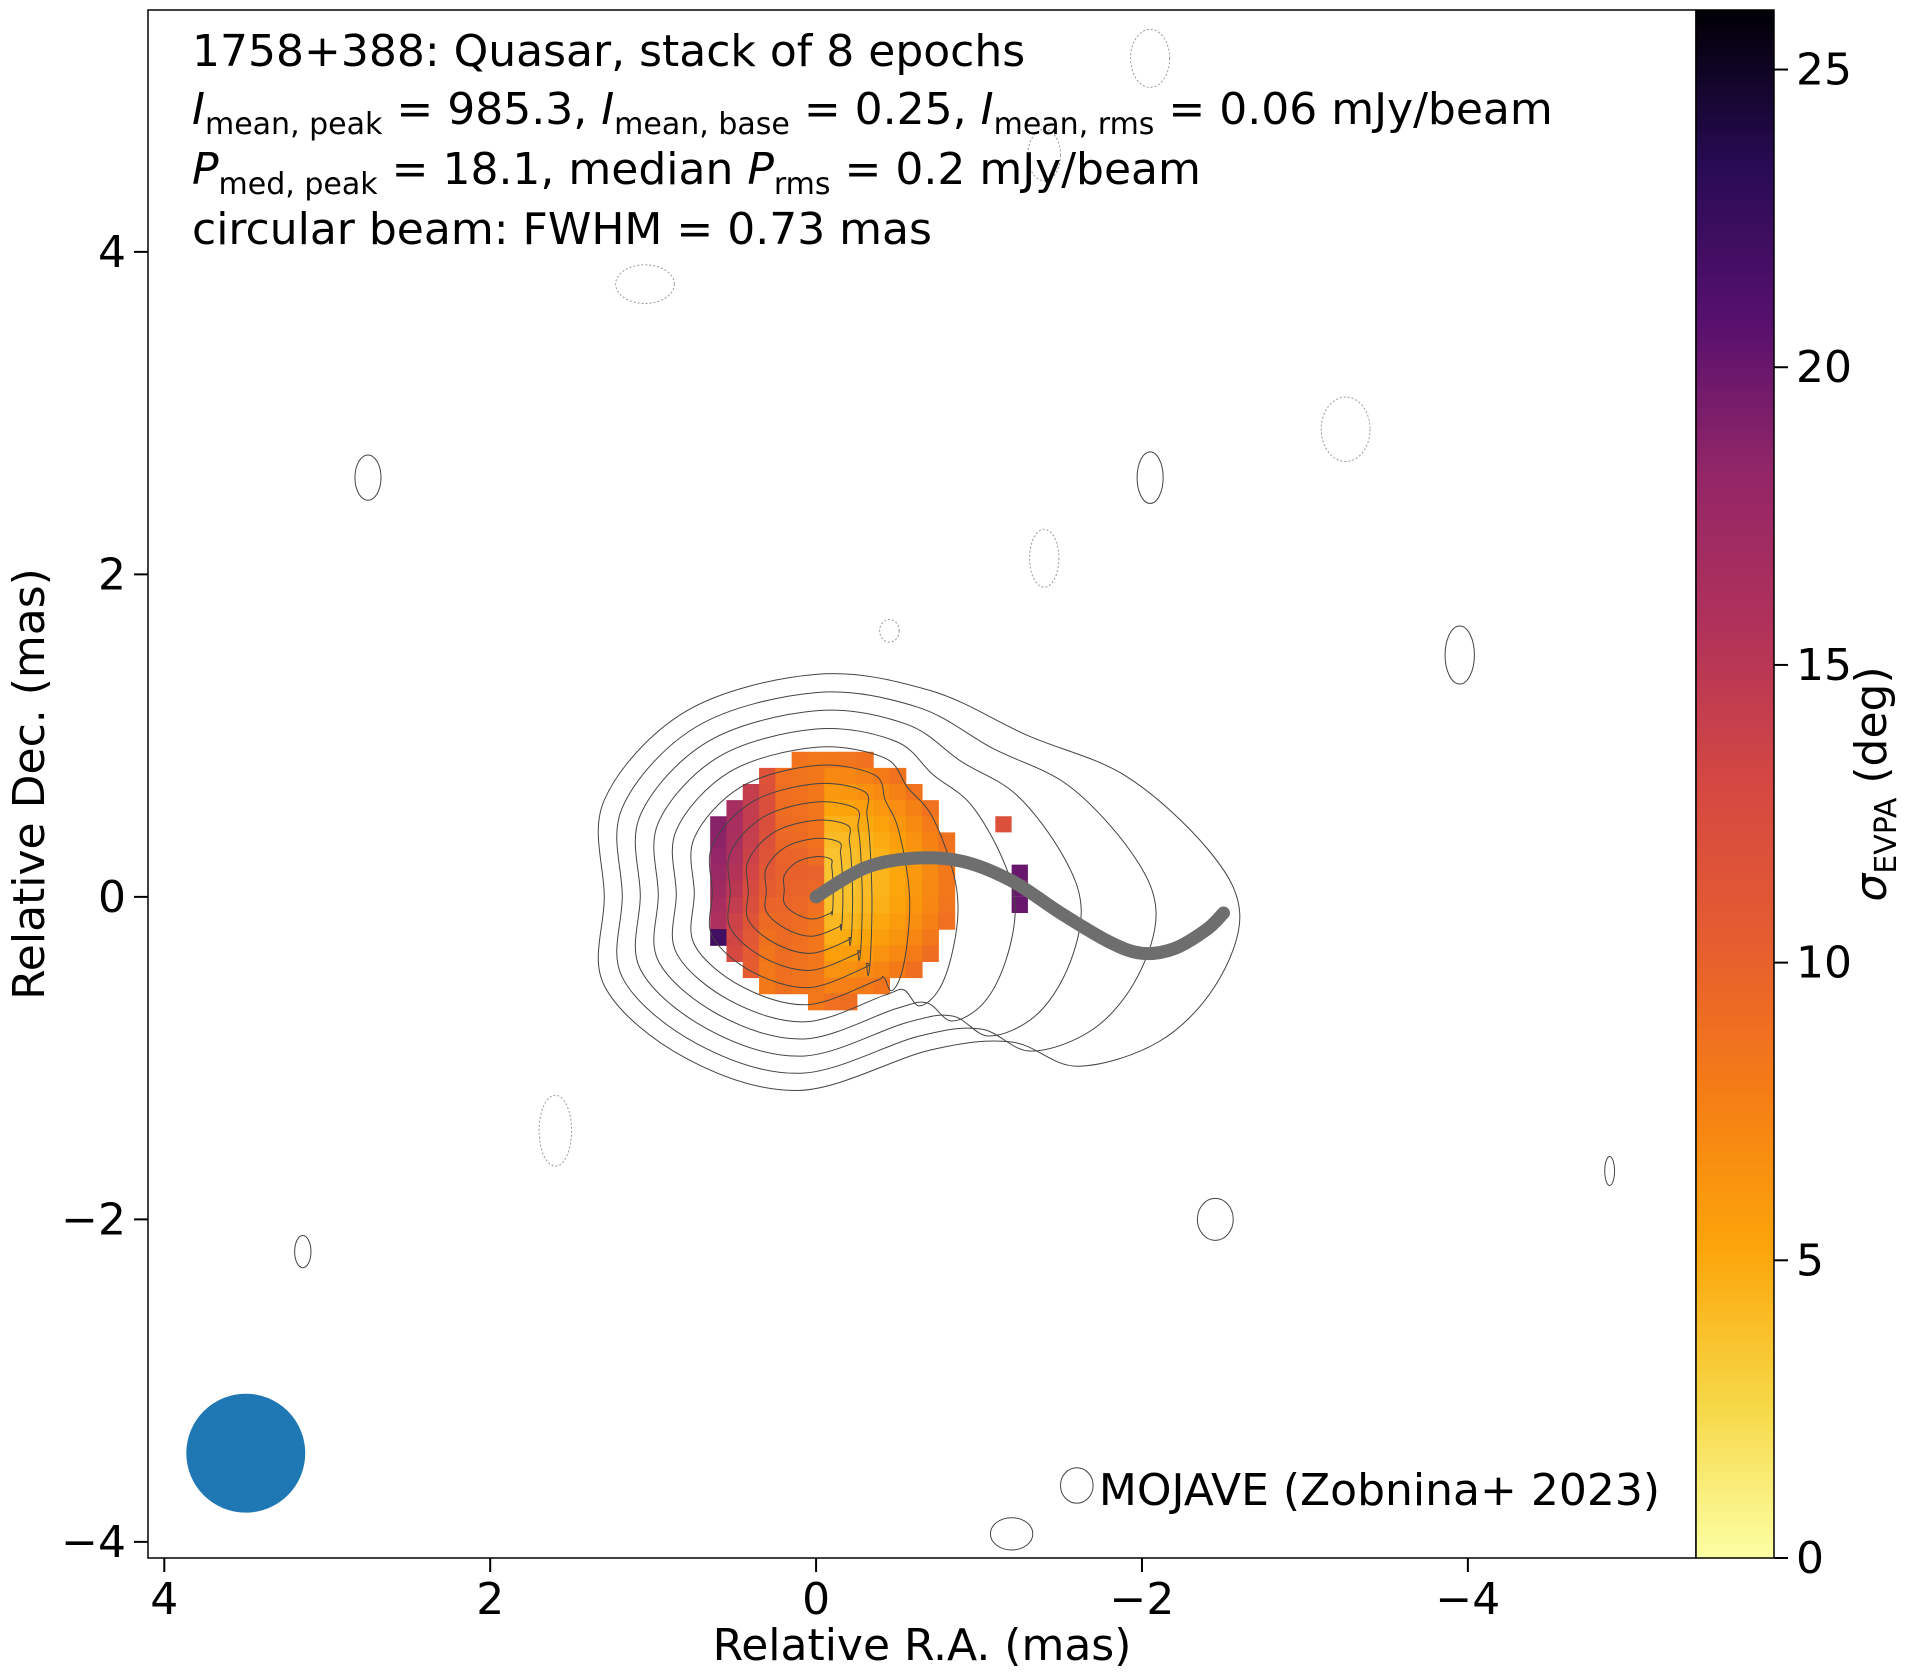 Image resolution: width=1905 pixels, height=1678 pixels. Describe the element at coordinates (112, 574) in the screenshot. I see `y-tick-label: 2` at that location.